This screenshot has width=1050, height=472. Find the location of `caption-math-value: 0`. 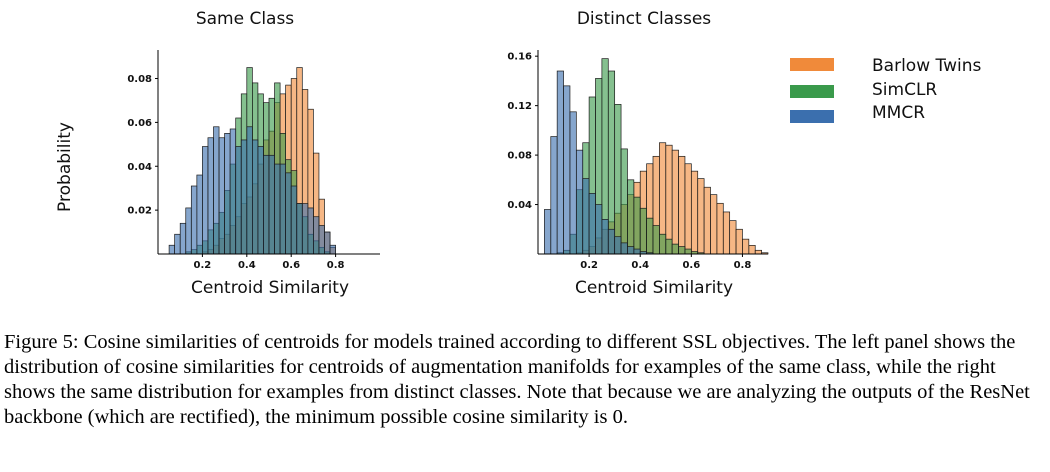

caption-math-value: 0 is located at coordinates (617, 417).